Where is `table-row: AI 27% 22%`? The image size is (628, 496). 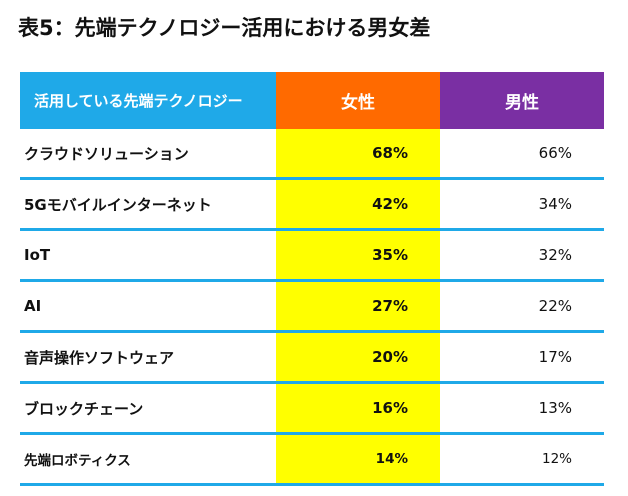 table-row: AI 27% 22% is located at coordinates (312, 306).